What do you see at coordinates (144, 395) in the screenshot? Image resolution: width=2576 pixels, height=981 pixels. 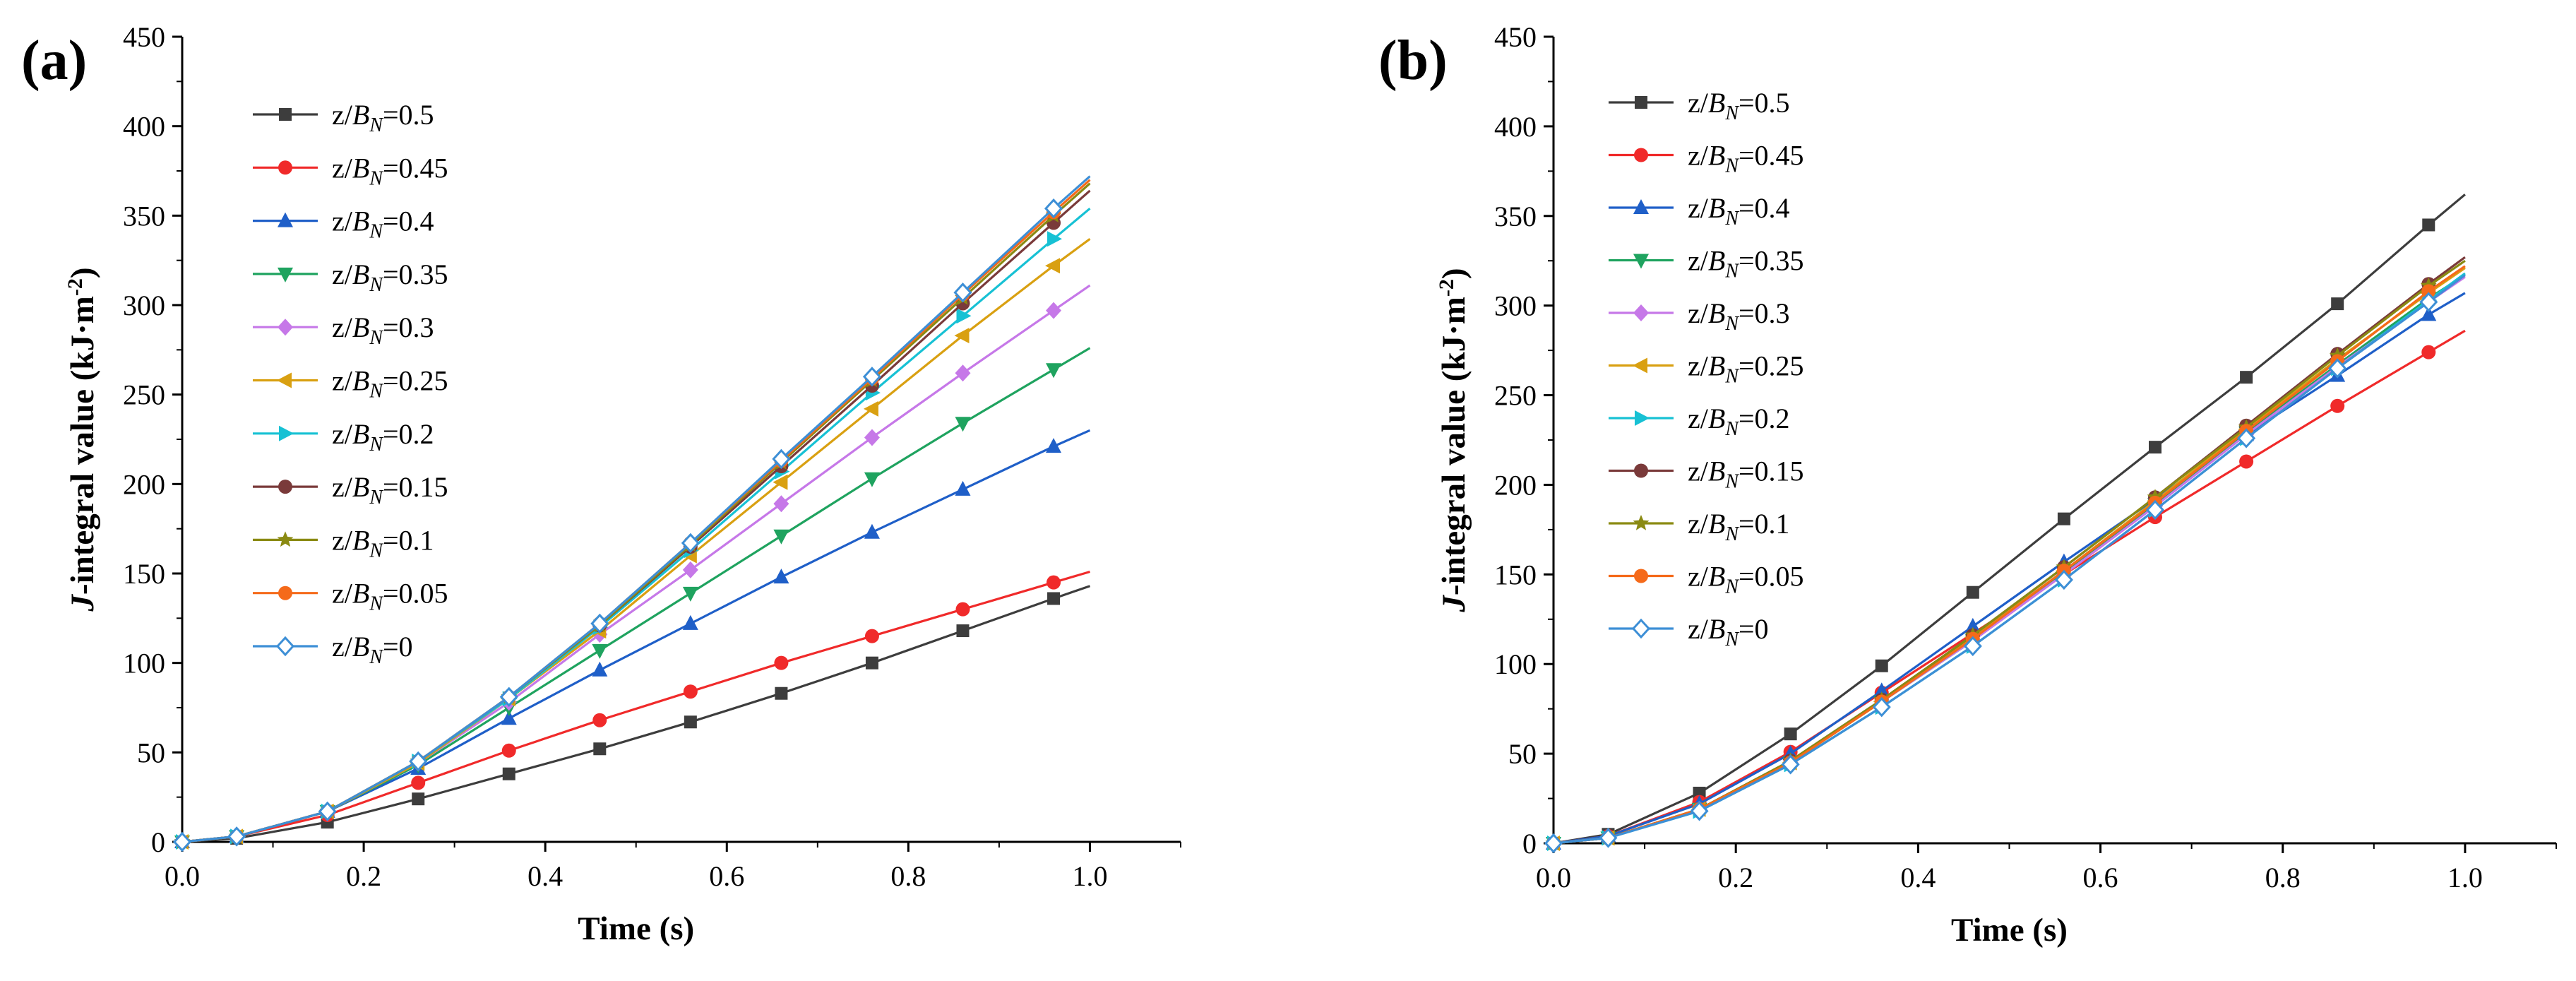 I see `chart-a-y-tick-label: 250` at bounding box center [144, 395].